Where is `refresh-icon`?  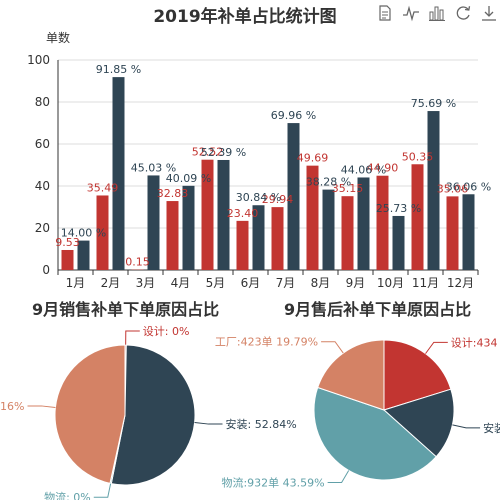
refresh-icon is located at coordinates (463, 13).